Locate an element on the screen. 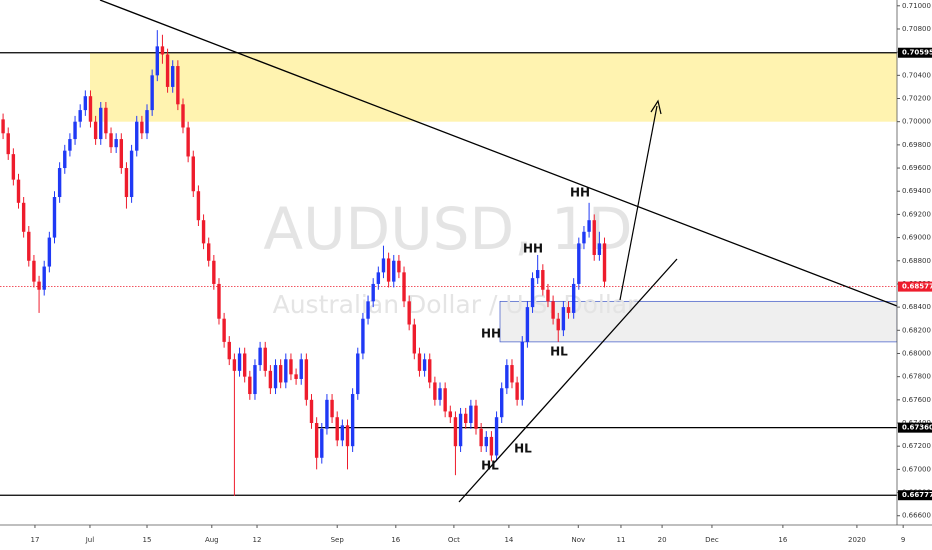 The height and width of the screenshot is (550, 932). x-tick-label: 14 is located at coordinates (508, 540).